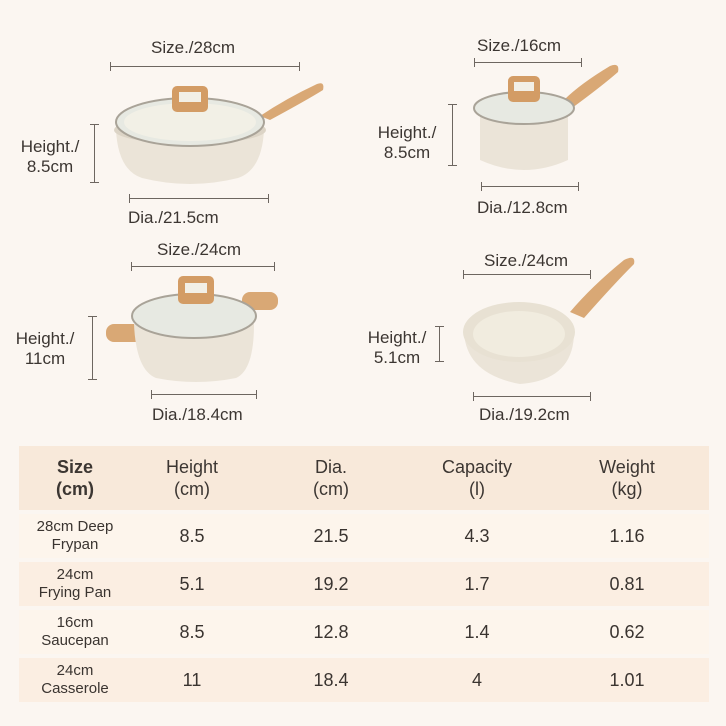 The image size is (726, 726). I want to click on frying-pan-image, so click(549, 320).